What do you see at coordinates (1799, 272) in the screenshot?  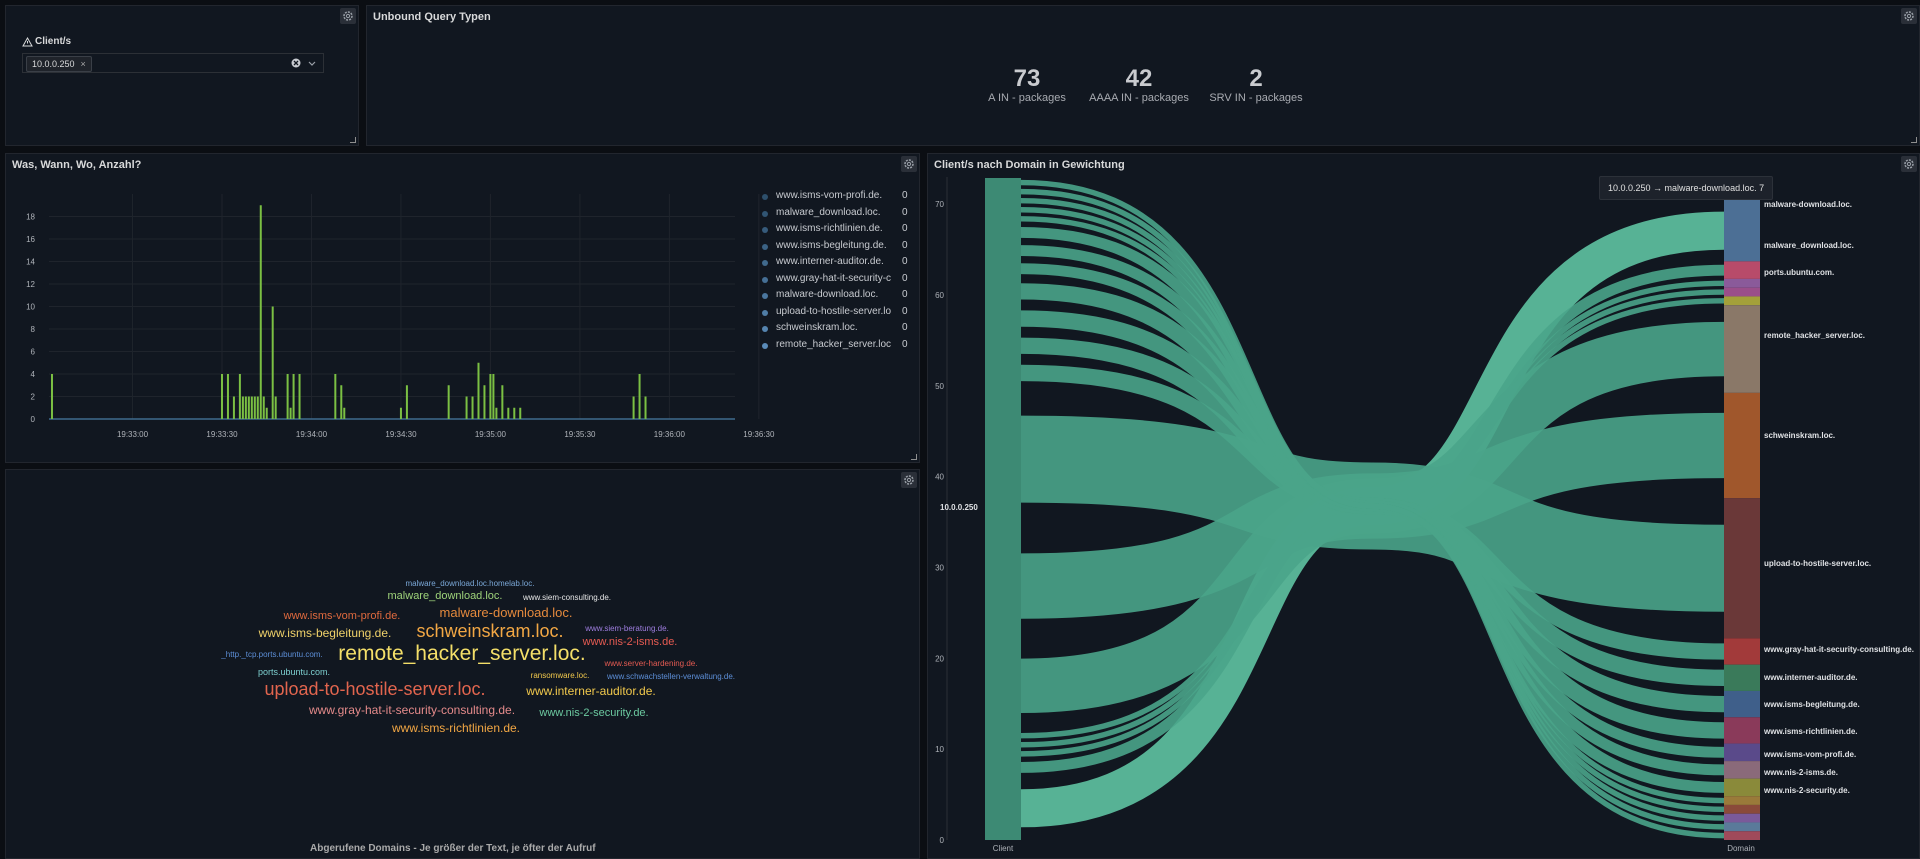 I see `domain-label: ports.ubuntu.com.` at bounding box center [1799, 272].